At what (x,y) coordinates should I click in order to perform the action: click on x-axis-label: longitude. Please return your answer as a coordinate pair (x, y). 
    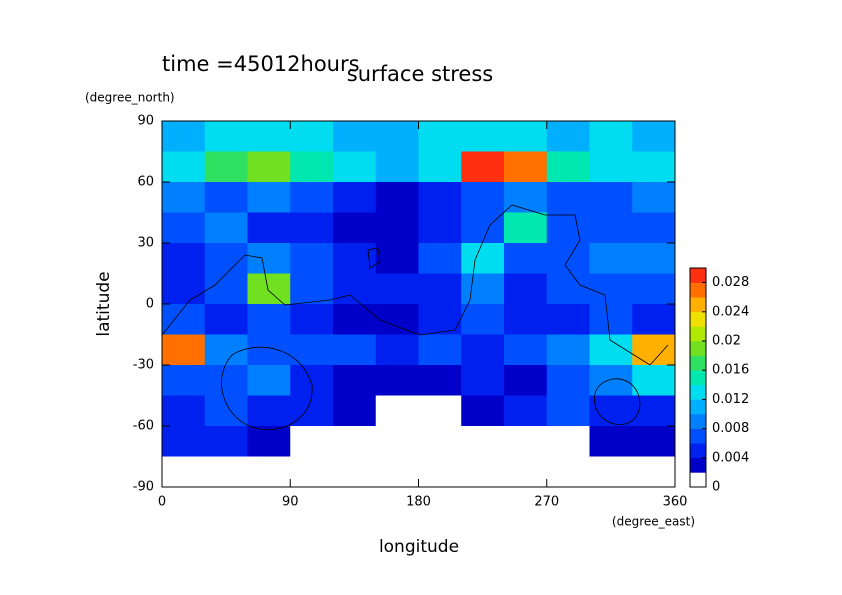
    Looking at the image, I should click on (419, 547).